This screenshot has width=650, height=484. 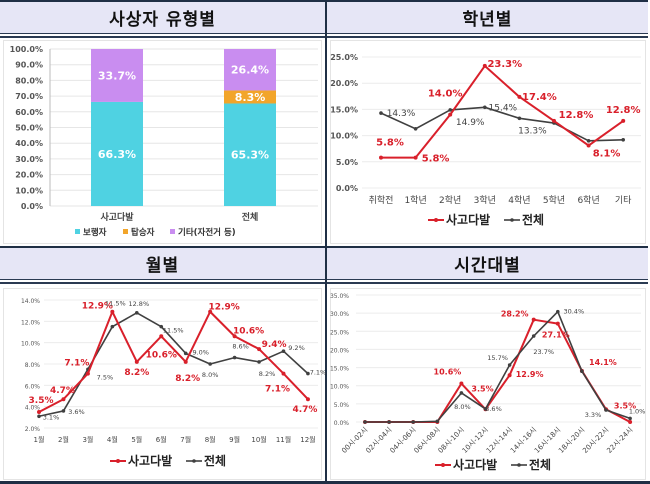 What do you see at coordinates (401, 114) in the screenshot?
I see `data-label-total: 14.3%` at bounding box center [401, 114].